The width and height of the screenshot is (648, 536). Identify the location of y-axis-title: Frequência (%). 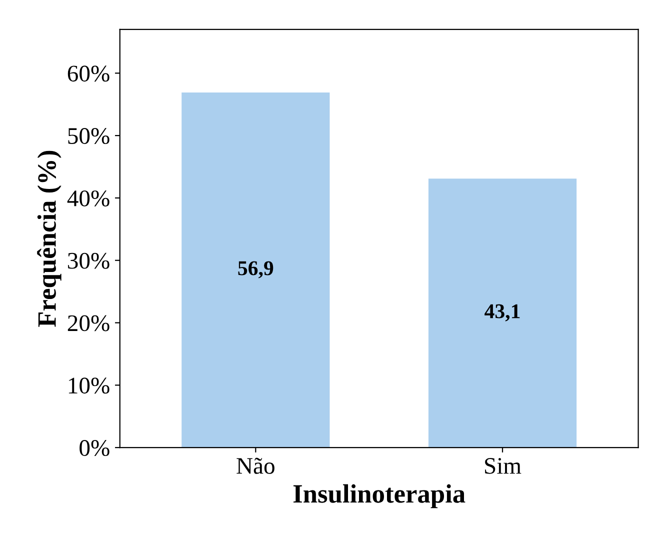
(49, 238).